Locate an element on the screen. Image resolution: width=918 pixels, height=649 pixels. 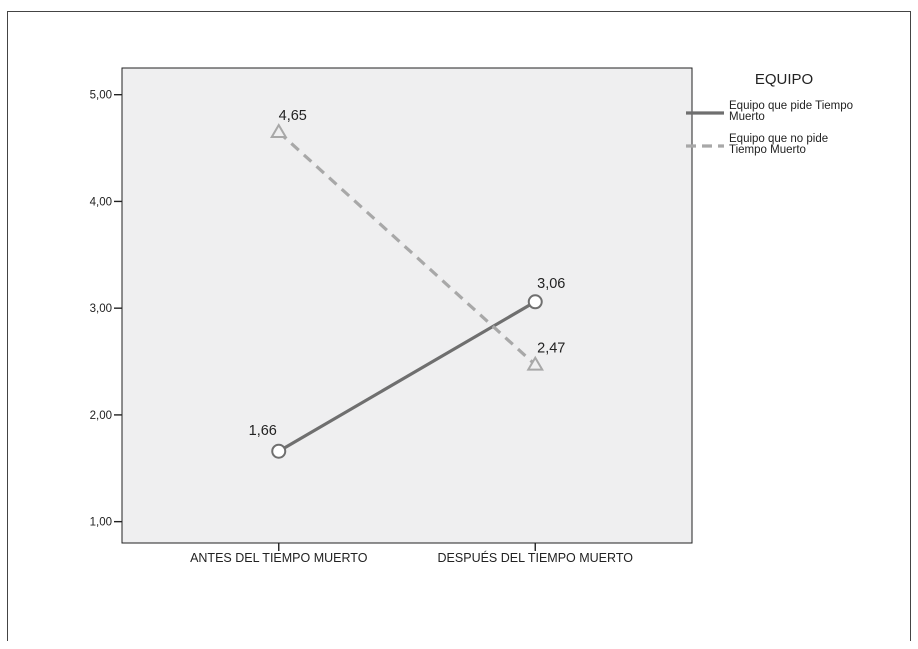
y-tick-label: 4,00 is located at coordinates (101, 202).